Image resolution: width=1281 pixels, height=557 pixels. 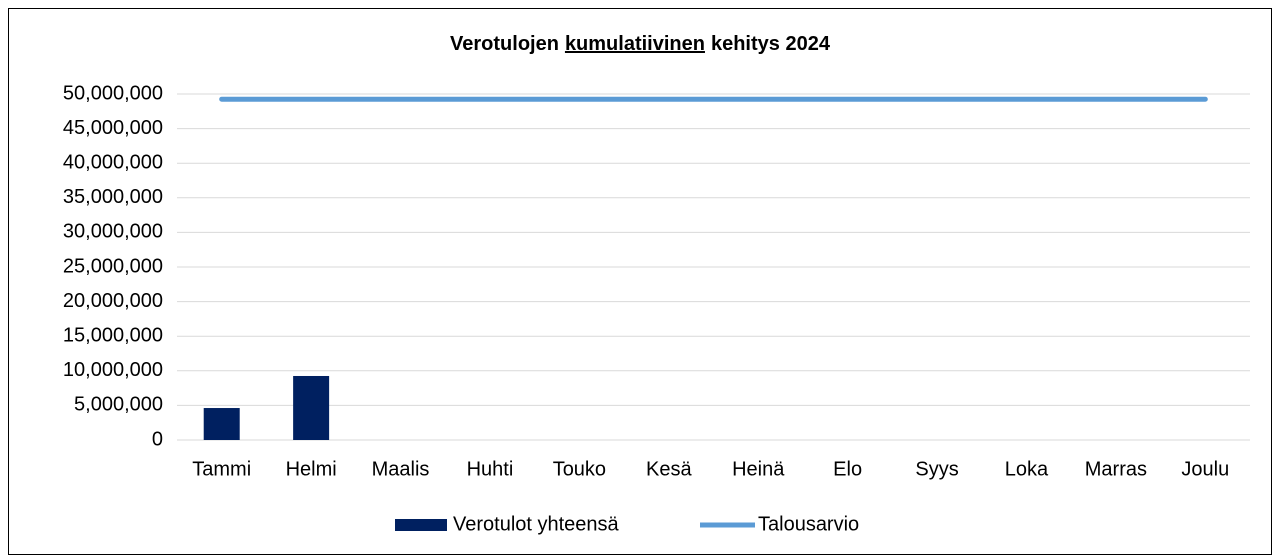 I want to click on y-tick-label: 15,000,000, so click(x=113, y=335).